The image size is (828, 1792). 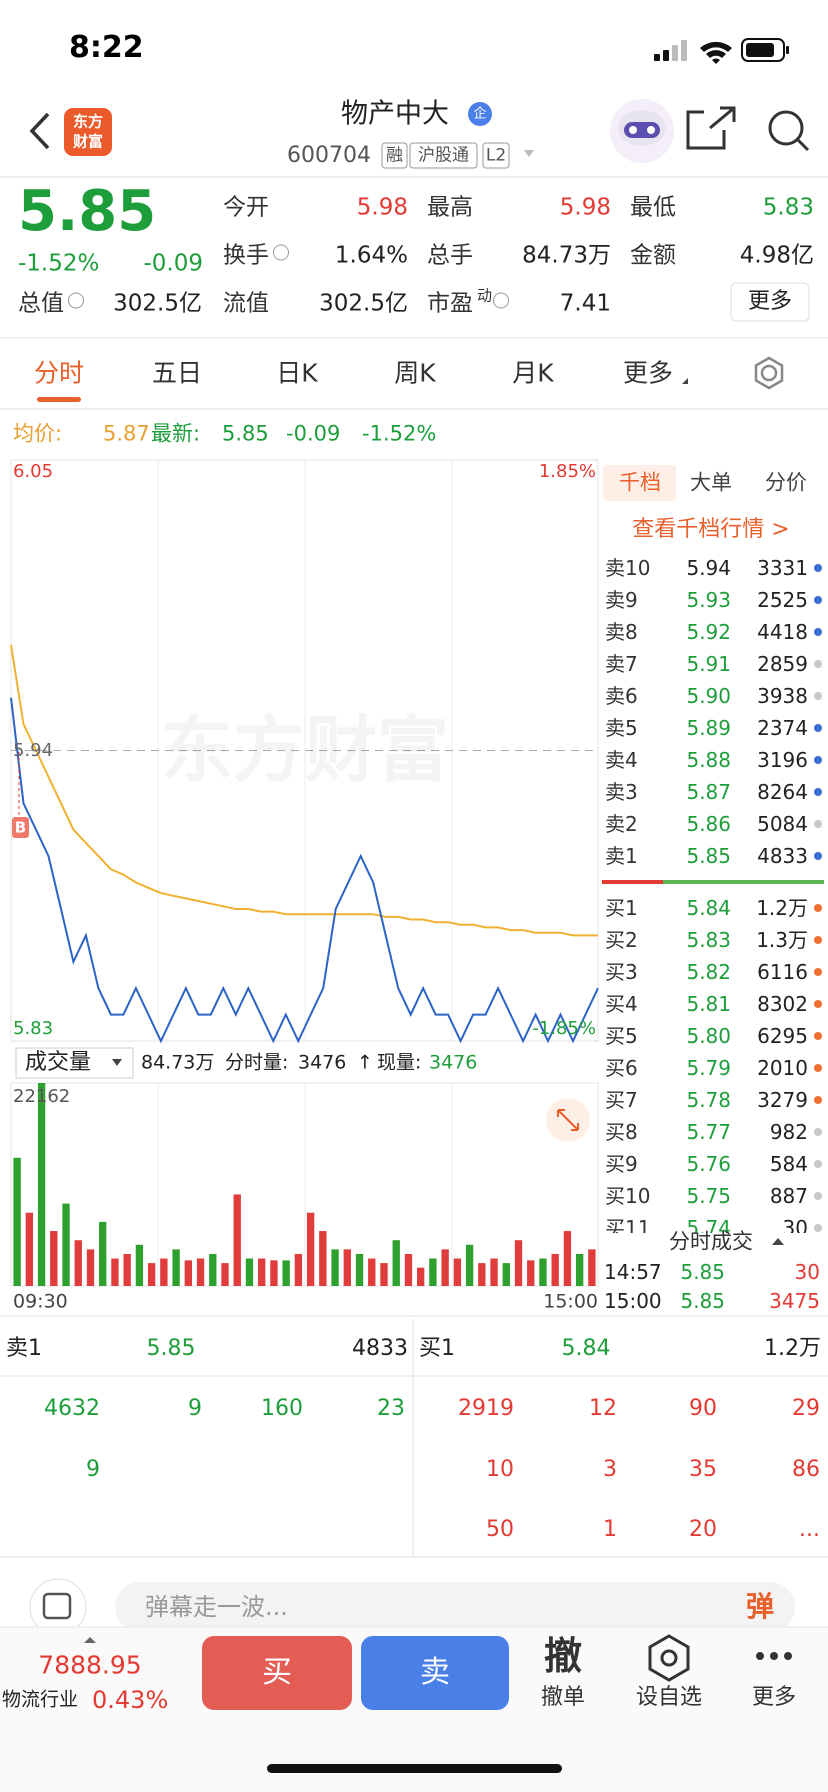 What do you see at coordinates (496, 155) in the screenshot?
I see `tag: L2` at bounding box center [496, 155].